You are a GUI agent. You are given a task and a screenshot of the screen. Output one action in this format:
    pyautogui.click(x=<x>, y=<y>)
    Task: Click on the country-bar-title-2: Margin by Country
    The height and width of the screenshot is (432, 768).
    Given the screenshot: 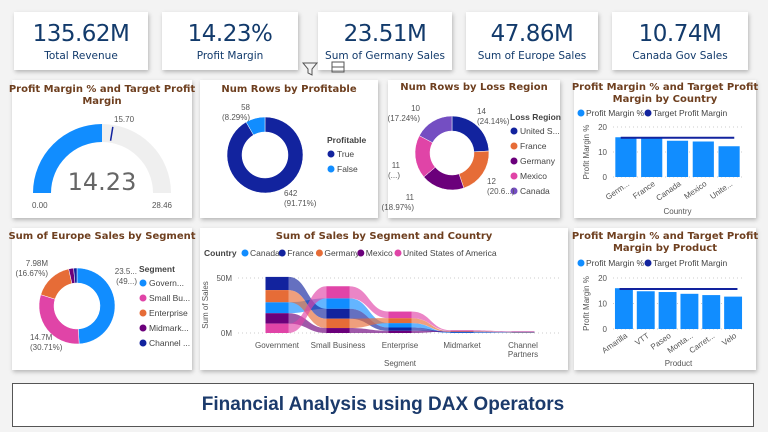 What is the action you would take?
    pyautogui.click(x=665, y=99)
    